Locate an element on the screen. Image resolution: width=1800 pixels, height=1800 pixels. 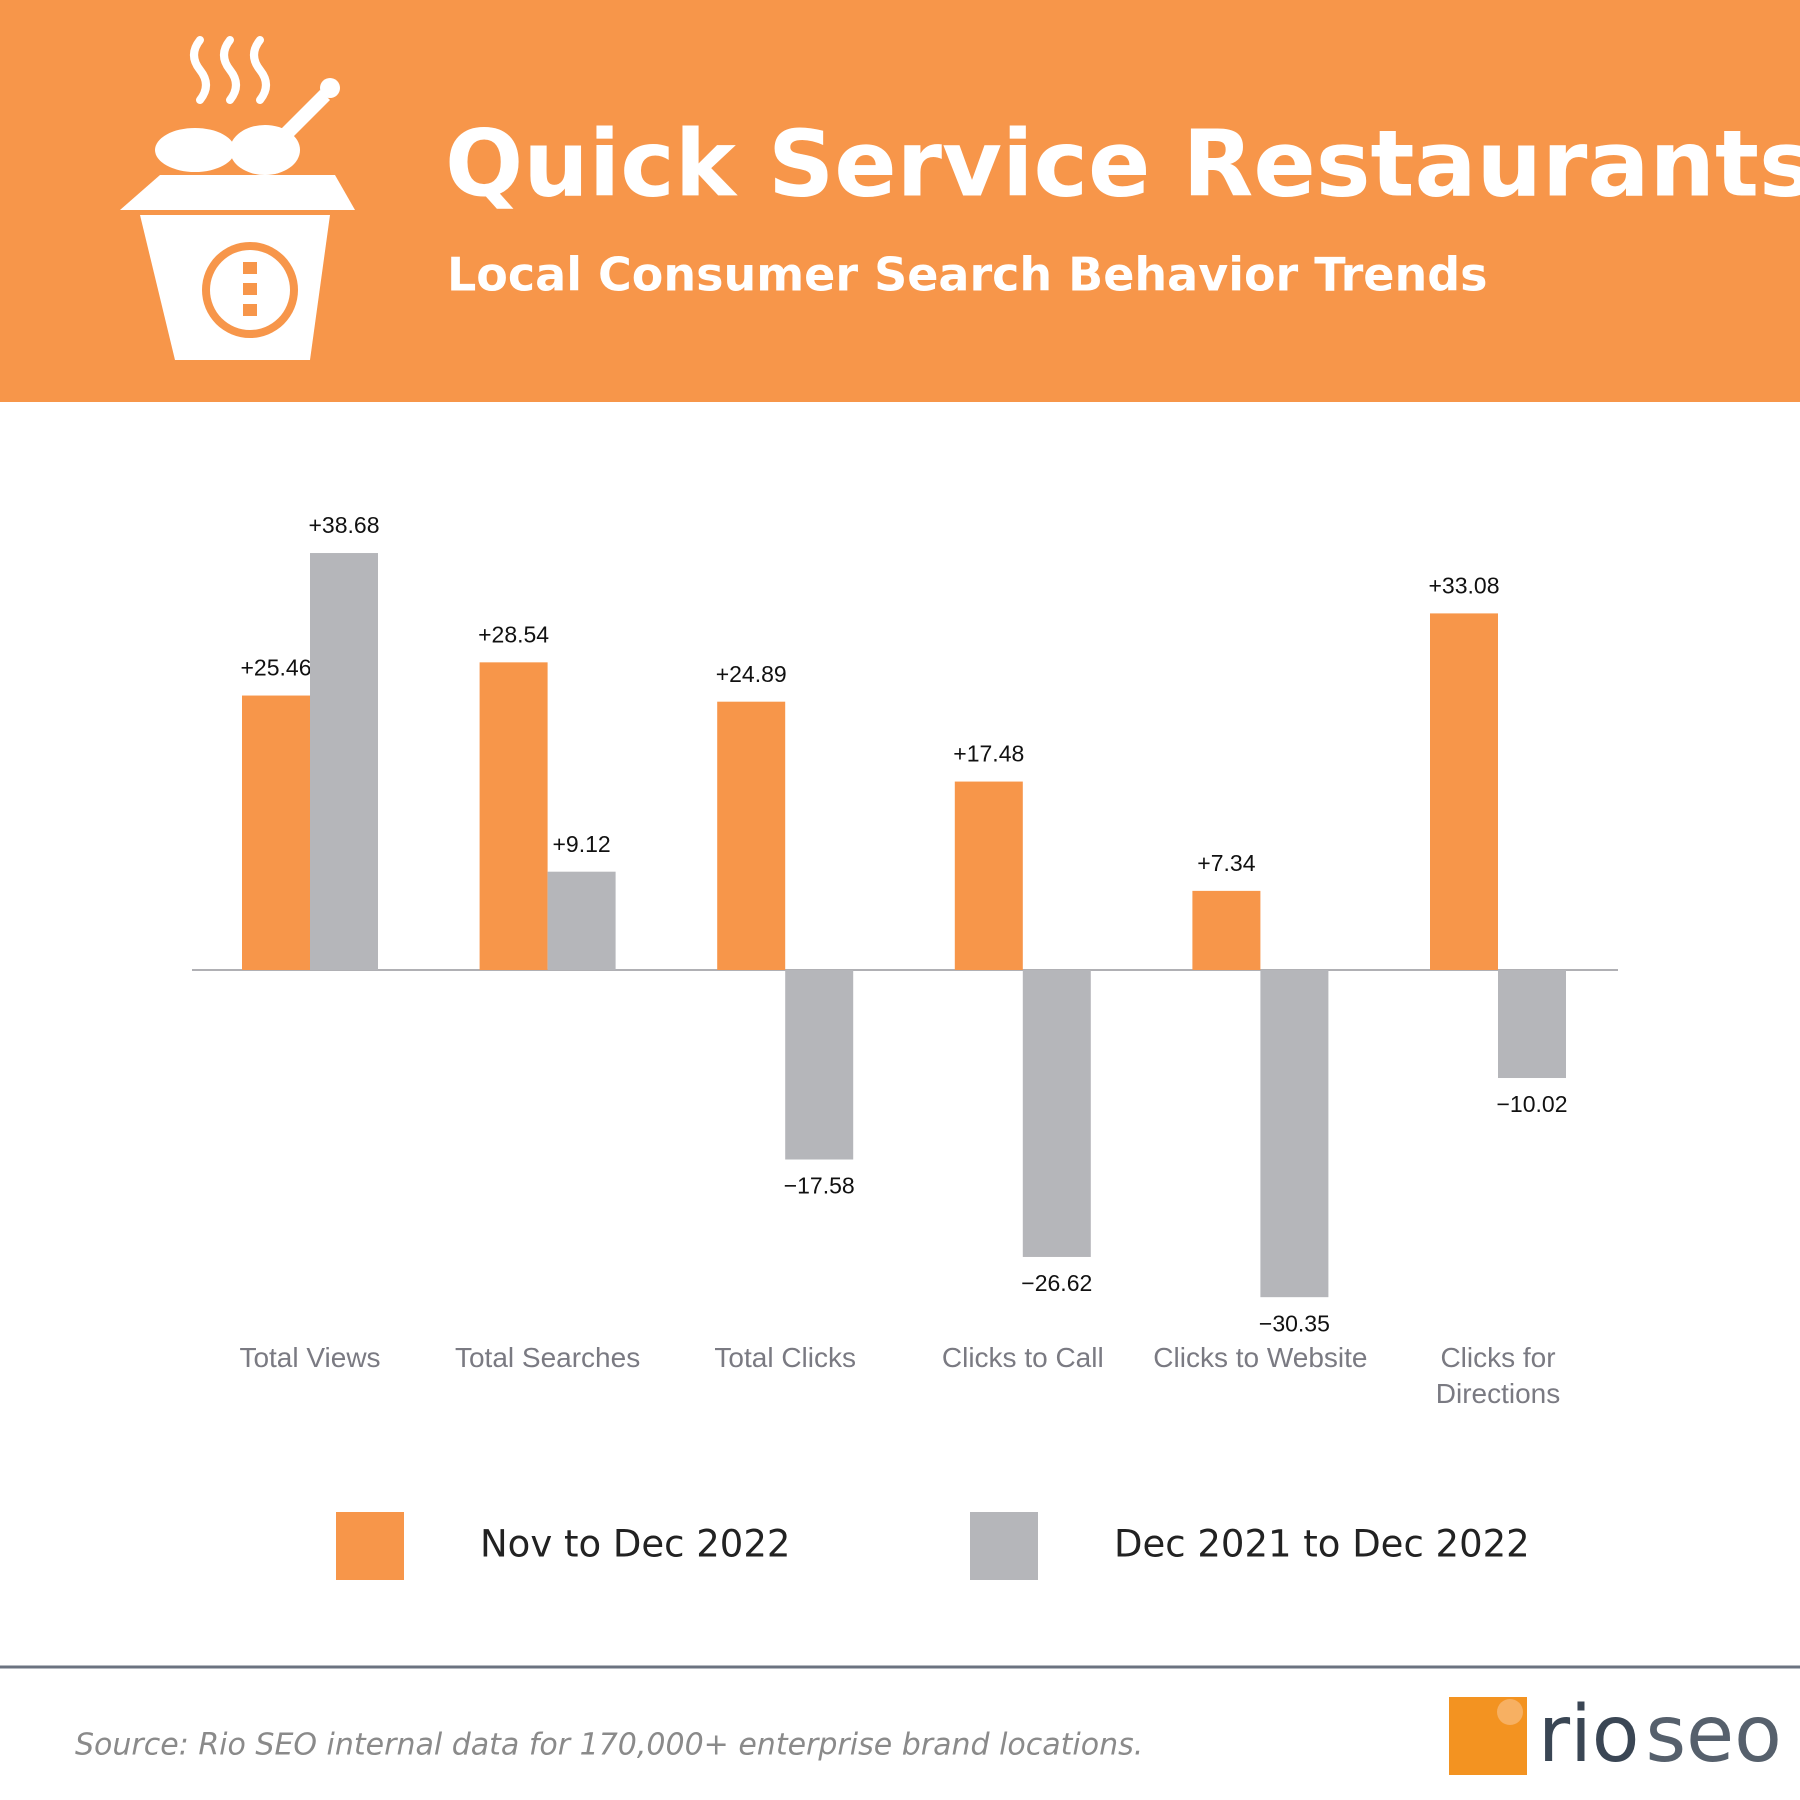
value-label: +7.34 is located at coordinates (1226, 863).